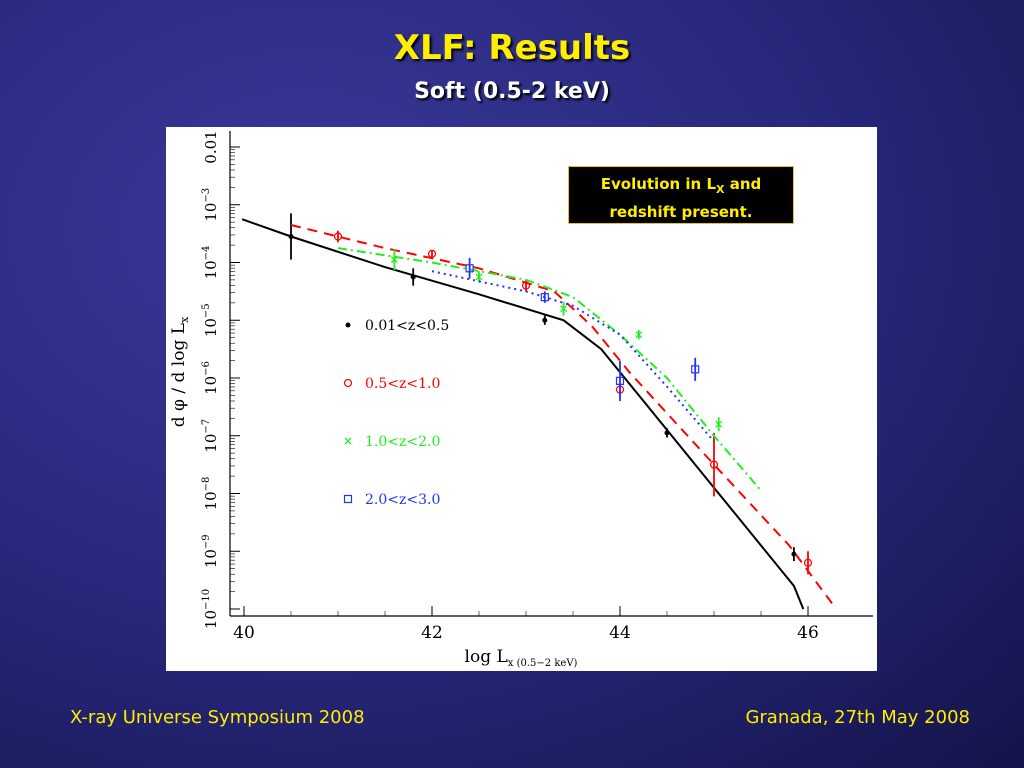 The image size is (1024, 768). What do you see at coordinates (206, 368) in the screenshot?
I see `y-tick-label-exp: −6` at bounding box center [206, 368].